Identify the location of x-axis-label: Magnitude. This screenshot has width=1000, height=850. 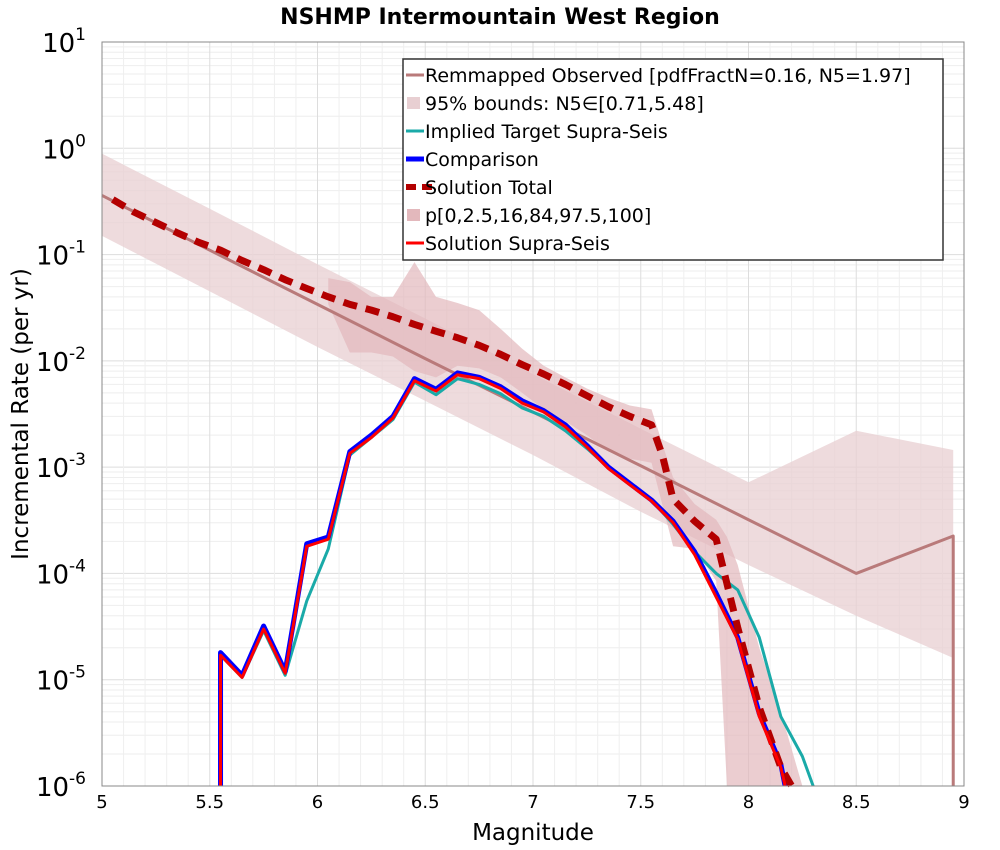
(533, 833).